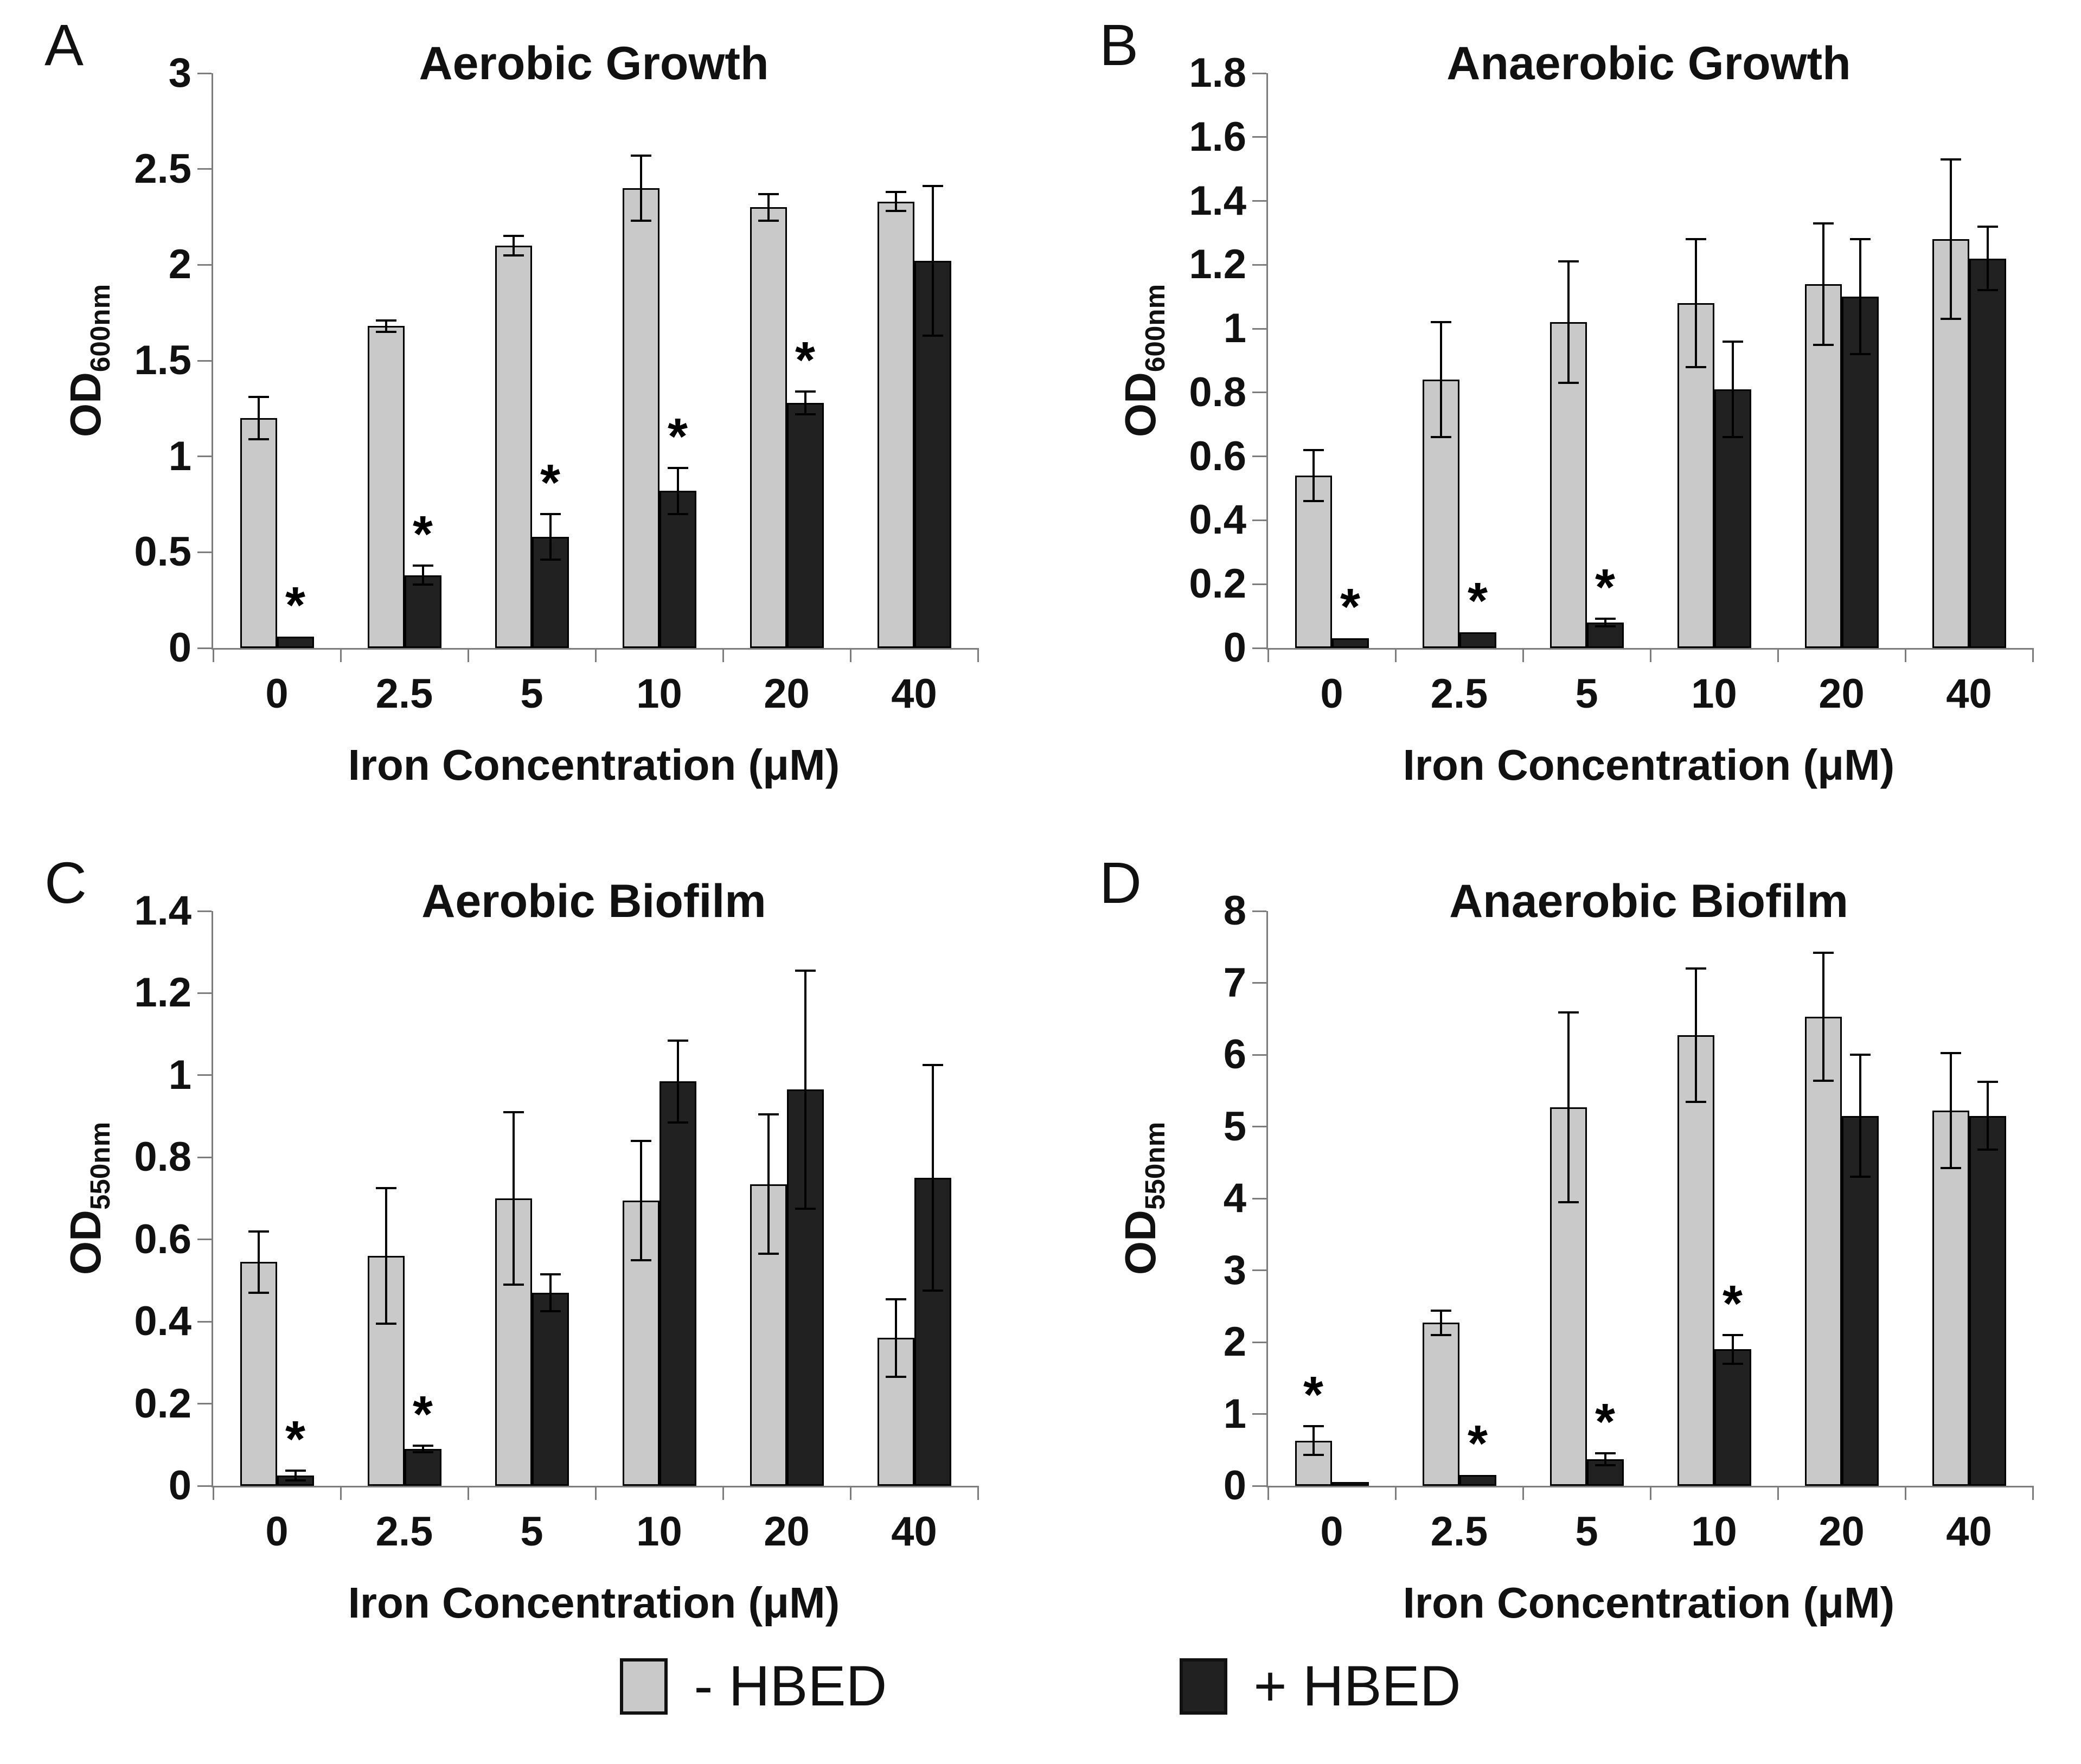  Describe the element at coordinates (1234, 1126) in the screenshot. I see `y-tick-label: 5` at that location.